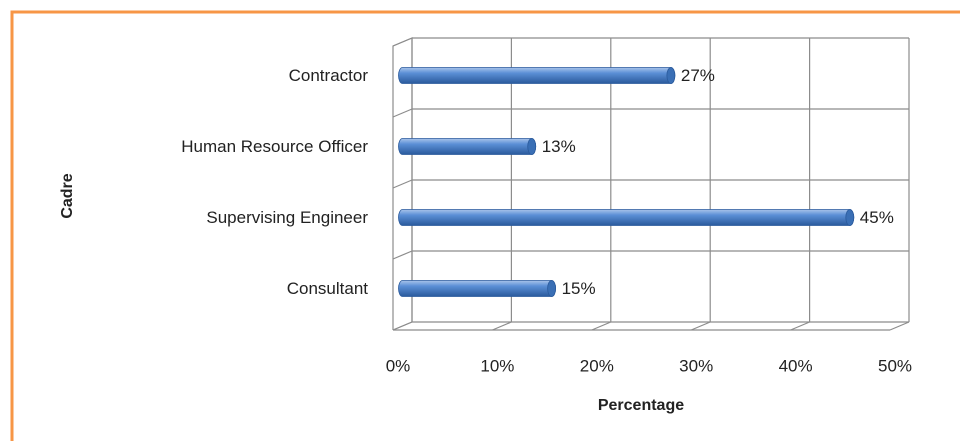 The image size is (960, 441). Describe the element at coordinates (696, 365) in the screenshot. I see `x-tick-label: 30%` at that location.